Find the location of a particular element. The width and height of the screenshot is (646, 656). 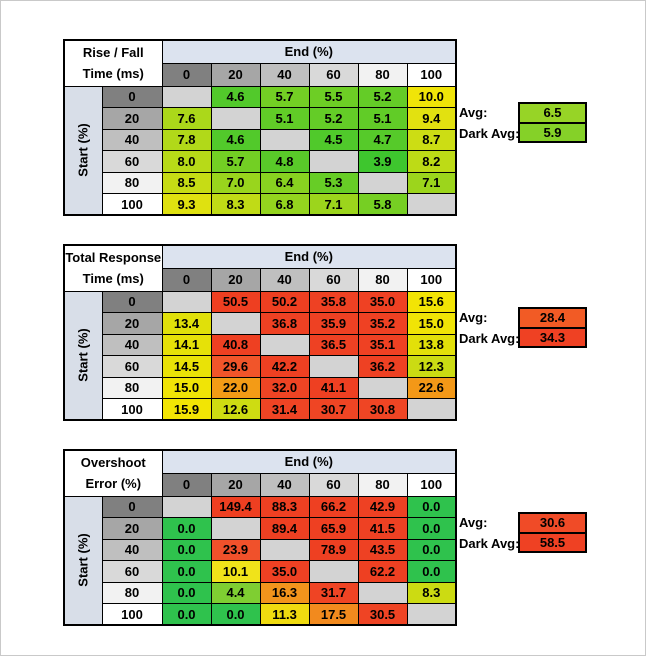

data-cell: 4.4 is located at coordinates (235, 592).